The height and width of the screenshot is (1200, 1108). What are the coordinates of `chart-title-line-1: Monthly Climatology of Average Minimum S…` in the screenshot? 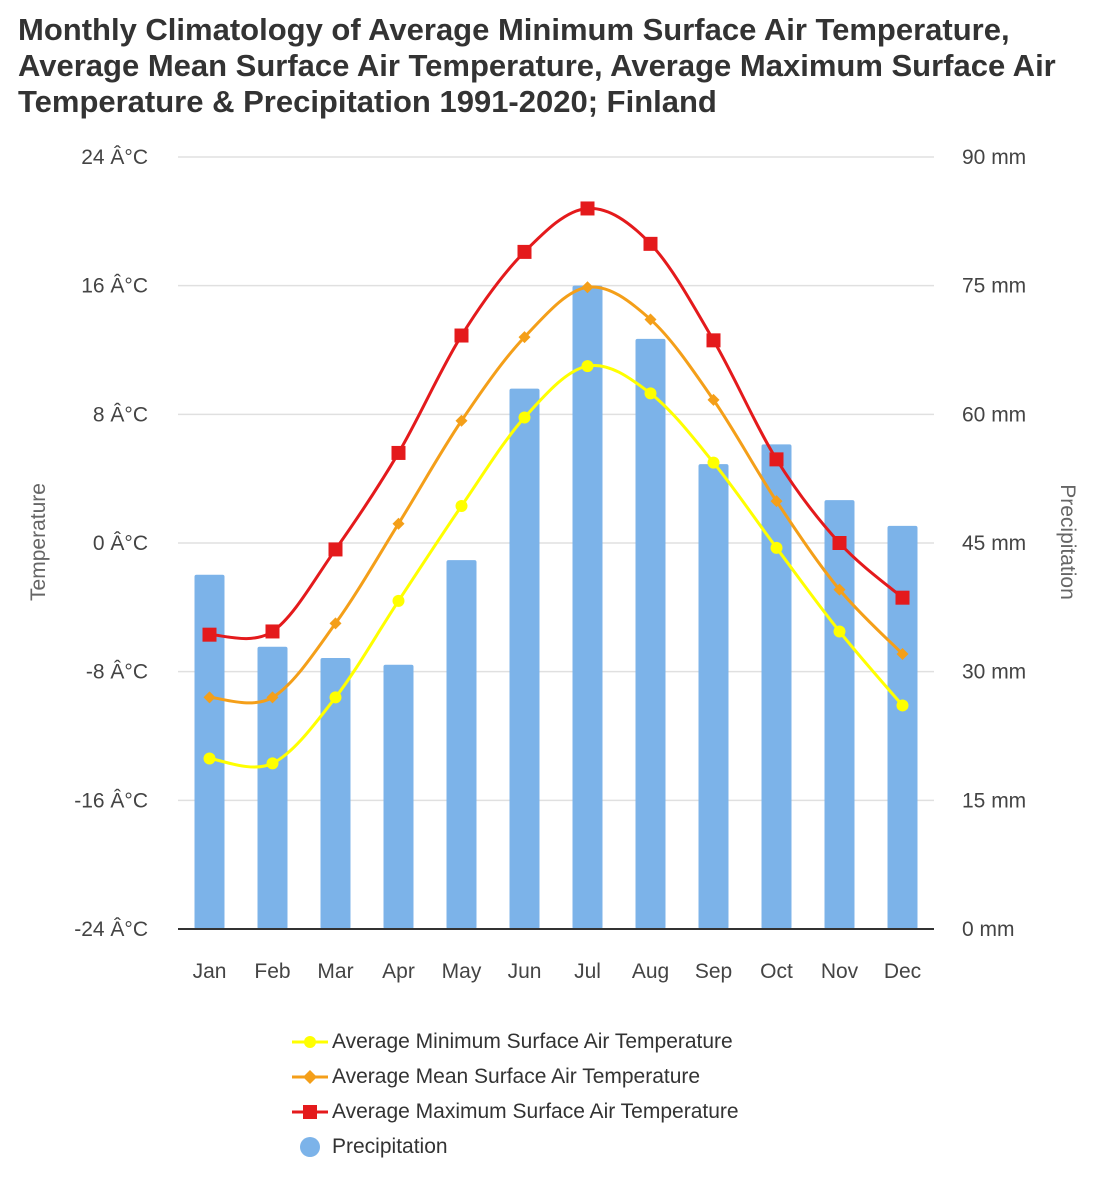 It's located at (514, 29).